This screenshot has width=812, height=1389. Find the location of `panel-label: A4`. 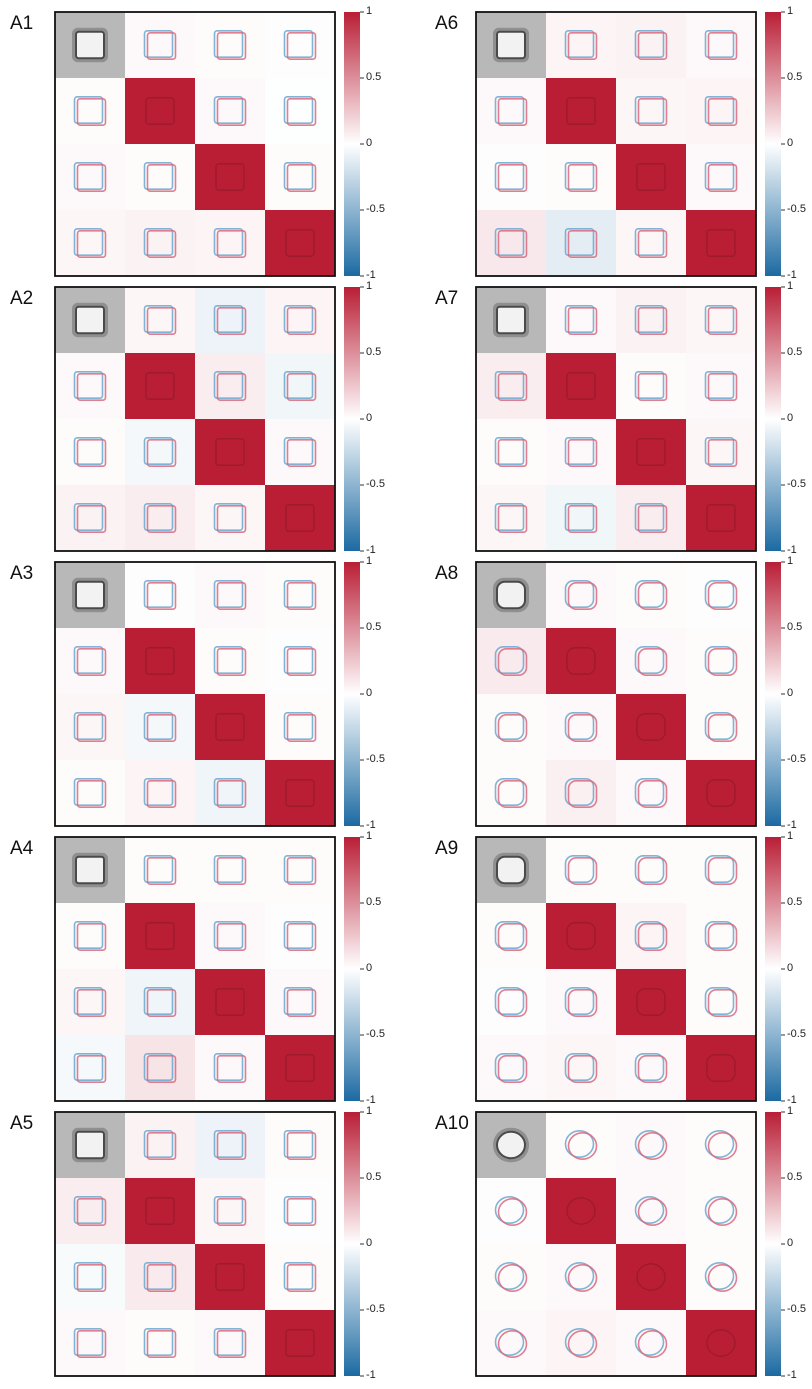

panel-label: A4 is located at coordinates (22, 848).